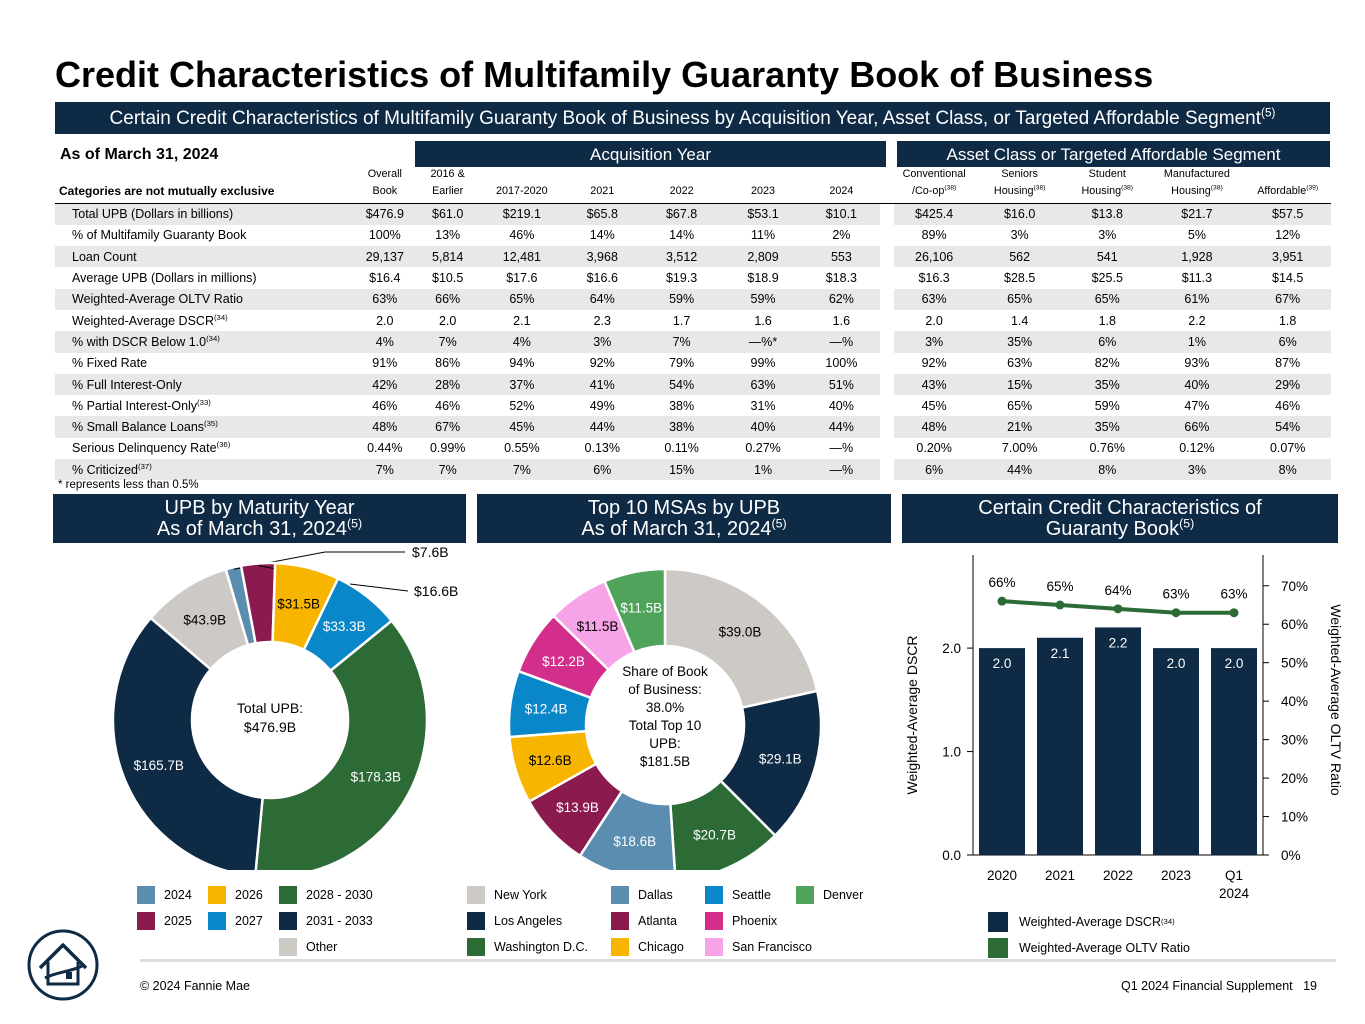 This screenshot has width=1365, height=1024. Describe the element at coordinates (308, 947) in the screenshot. I see `legend-item-other: Other` at that location.